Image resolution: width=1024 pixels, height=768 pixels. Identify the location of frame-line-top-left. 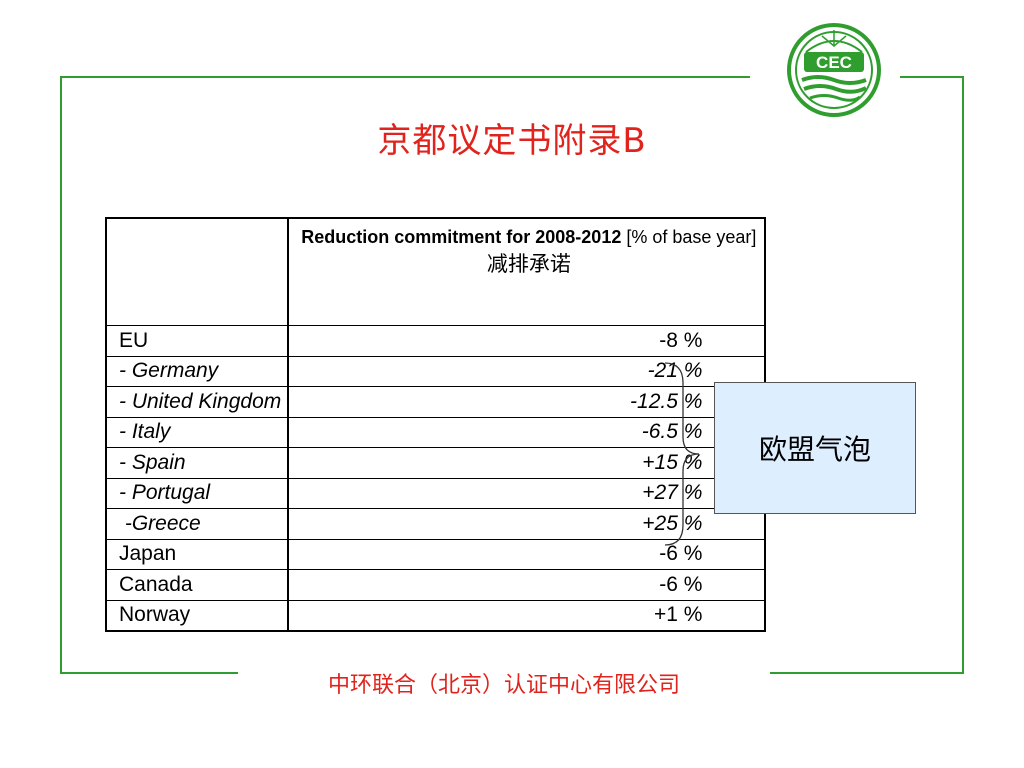
(405, 77).